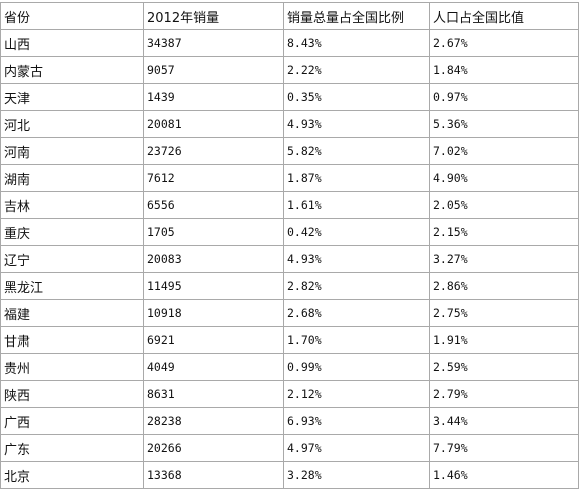  Describe the element at coordinates (356, 421) in the screenshot. I see `cell-sales-share: 6.93%` at that location.